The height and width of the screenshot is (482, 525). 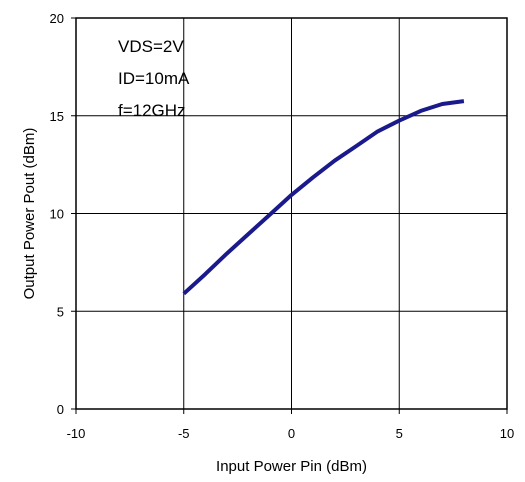 I want to click on y-tick-label: 0, so click(x=60, y=409).